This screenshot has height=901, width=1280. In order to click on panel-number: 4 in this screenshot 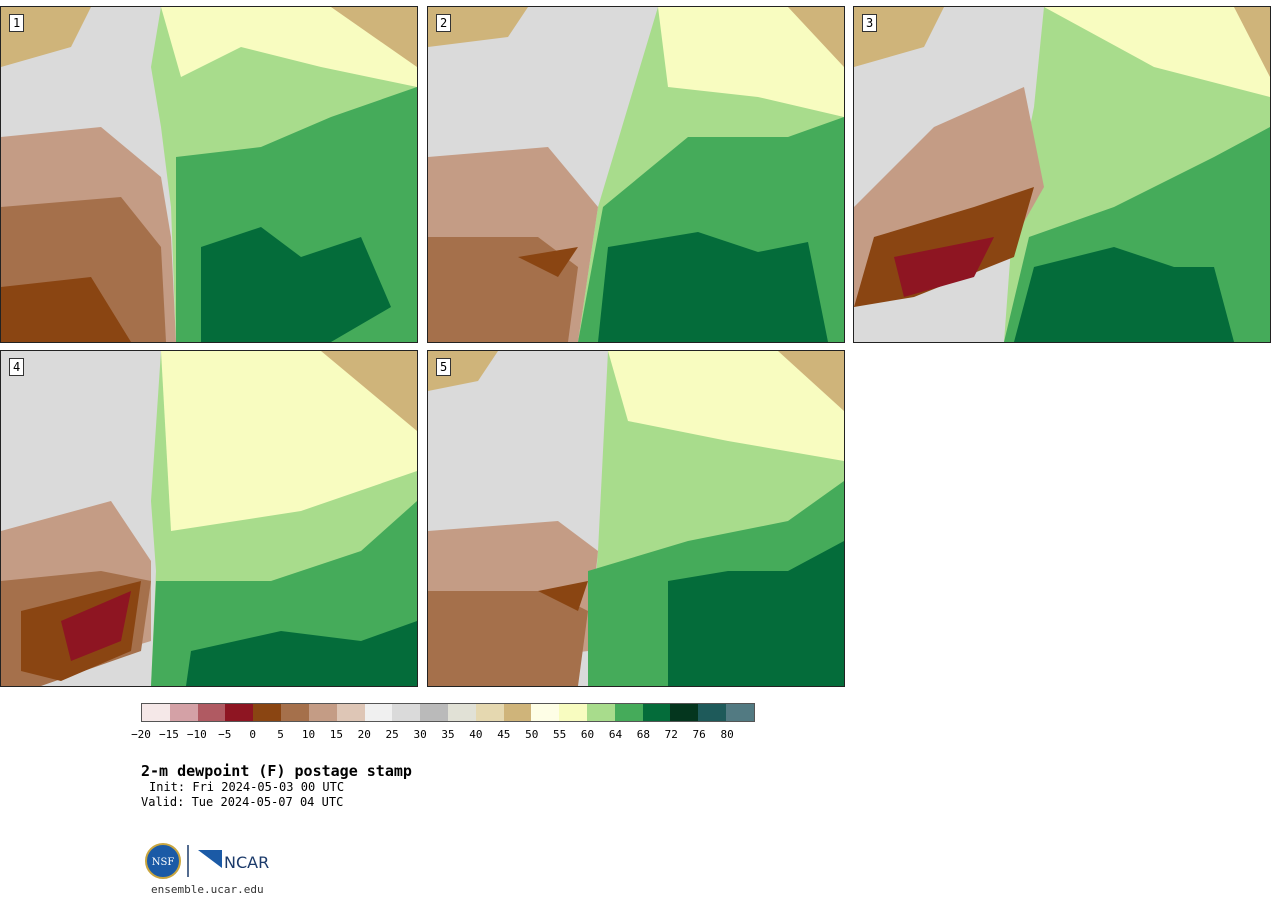, I will do `click(17, 367)`.